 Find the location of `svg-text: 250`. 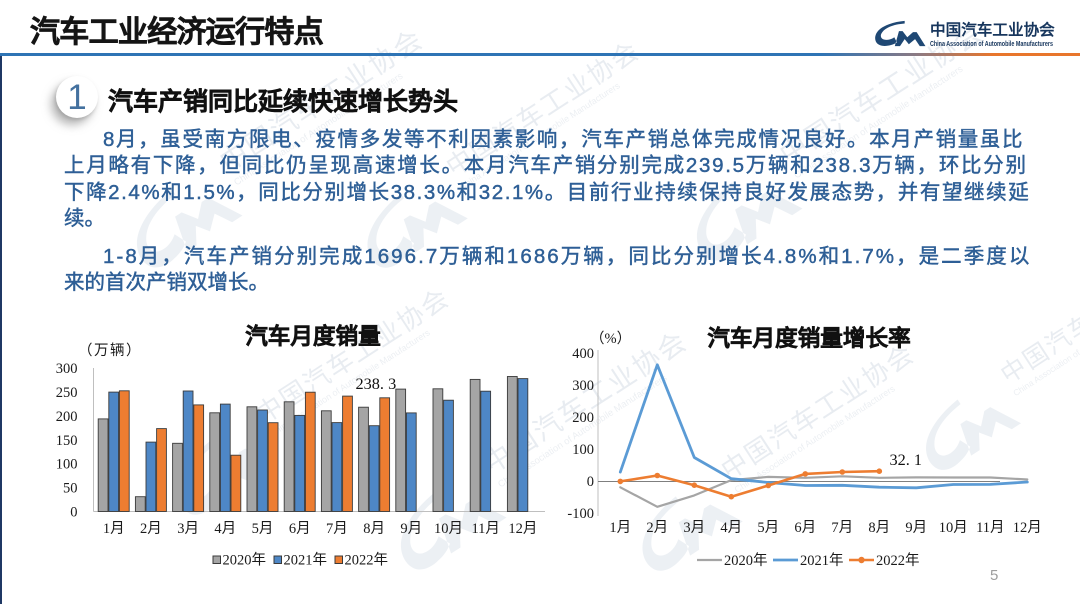

svg-text: 250 is located at coordinates (67, 393).